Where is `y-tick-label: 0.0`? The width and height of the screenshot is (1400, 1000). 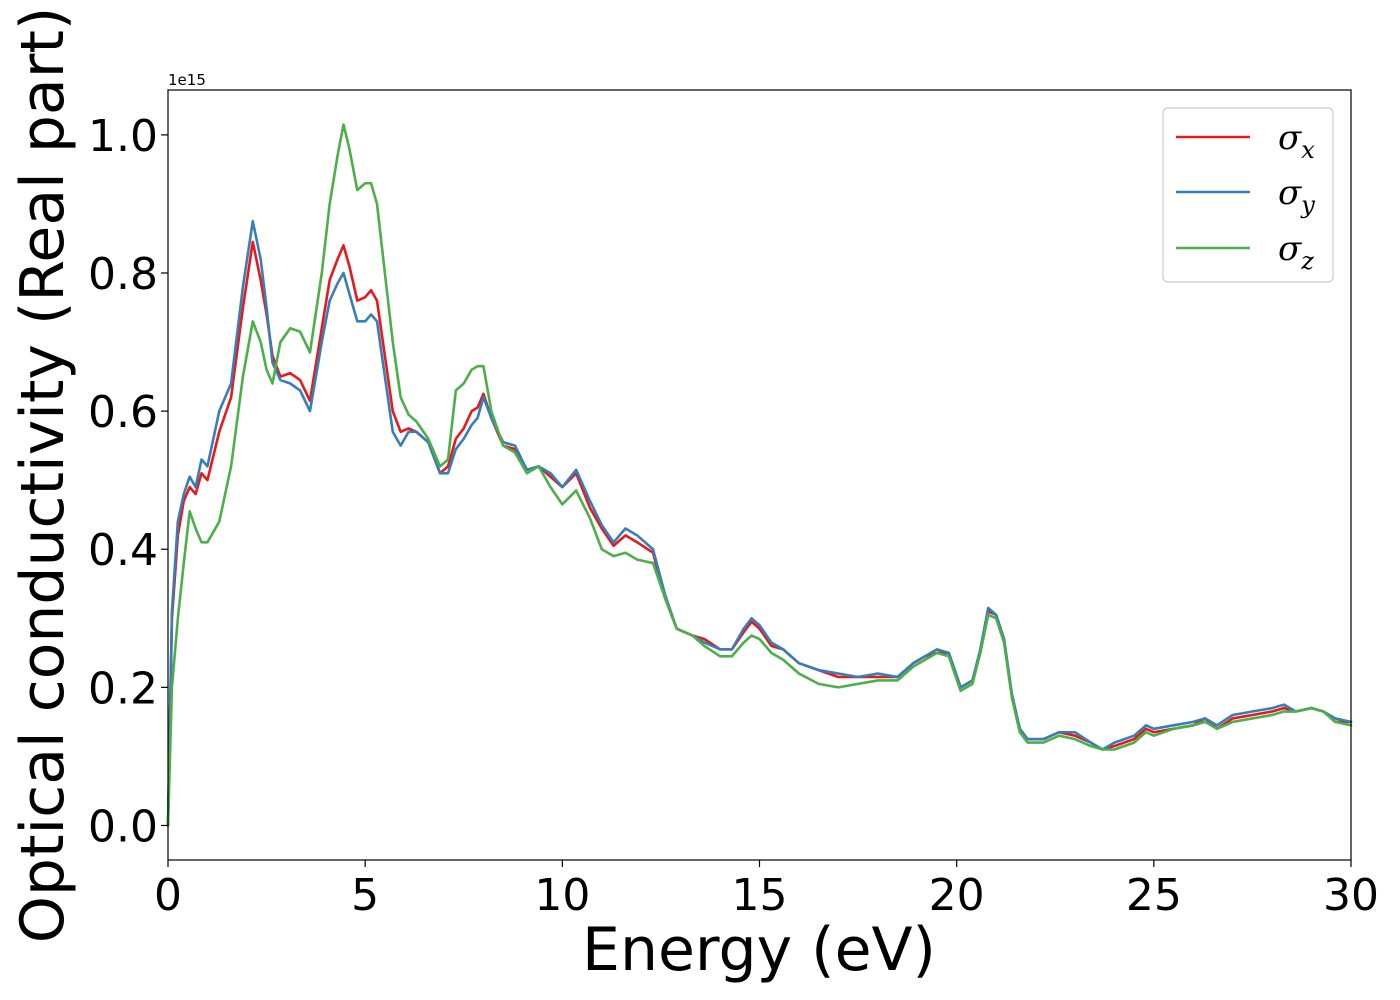
y-tick-label: 0.0 is located at coordinates (123, 826).